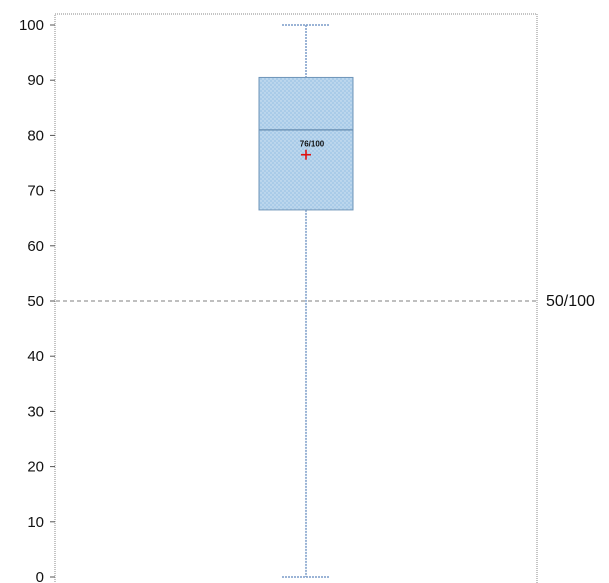 Image resolution: width=609 pixels, height=583 pixels. What do you see at coordinates (35, 80) in the screenshot?
I see `y-tick-label: 90` at bounding box center [35, 80].